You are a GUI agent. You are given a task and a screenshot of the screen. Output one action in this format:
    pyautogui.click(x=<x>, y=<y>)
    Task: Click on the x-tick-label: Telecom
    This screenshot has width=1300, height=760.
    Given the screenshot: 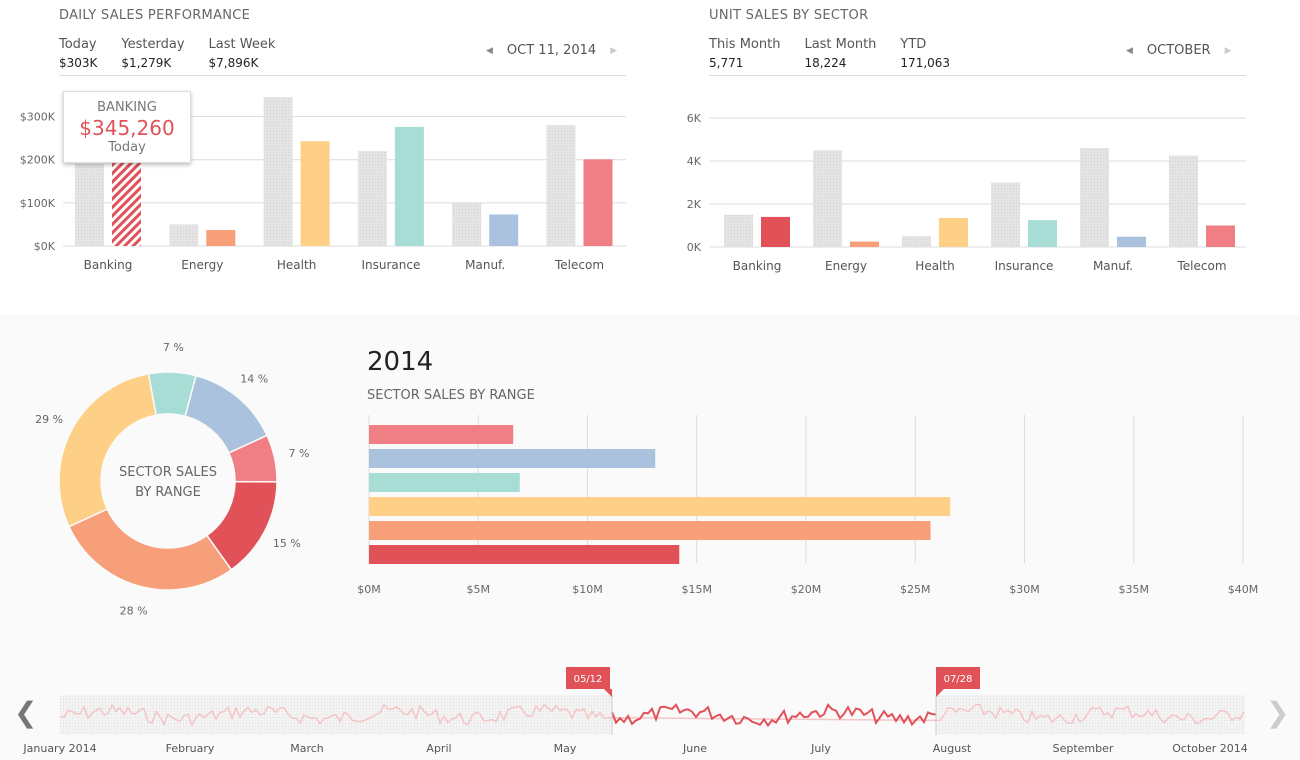 What is the action you would take?
    pyautogui.click(x=579, y=265)
    